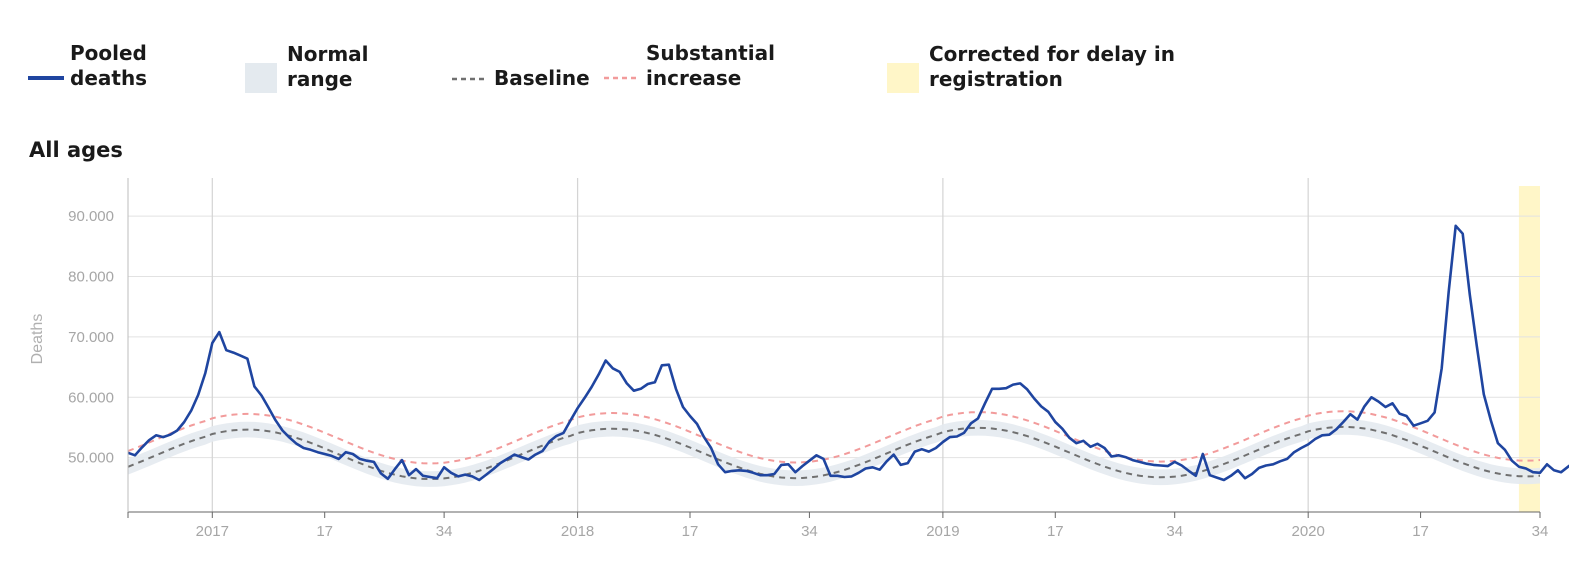 This screenshot has height=572, width=1569. I want to click on legend-item-pooled: Pooled deaths, so click(87, 66).